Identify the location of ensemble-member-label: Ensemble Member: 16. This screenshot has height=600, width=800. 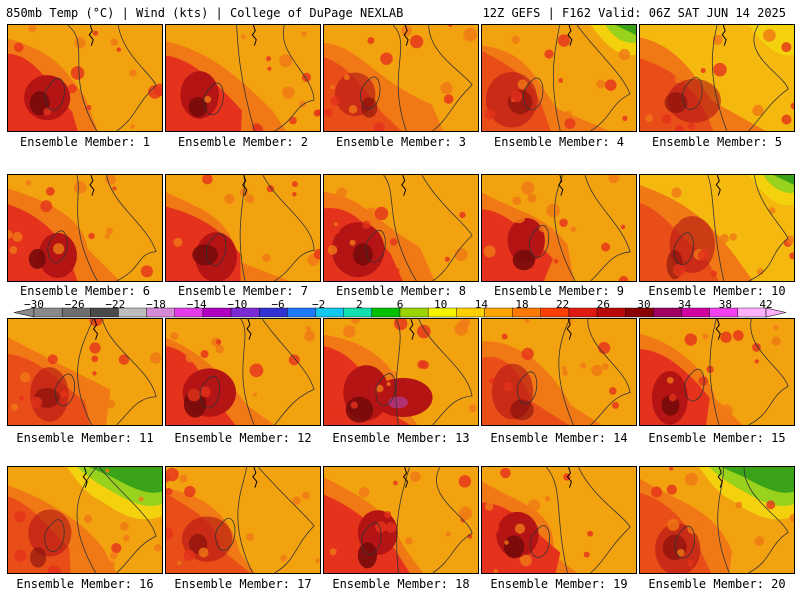
(85, 584).